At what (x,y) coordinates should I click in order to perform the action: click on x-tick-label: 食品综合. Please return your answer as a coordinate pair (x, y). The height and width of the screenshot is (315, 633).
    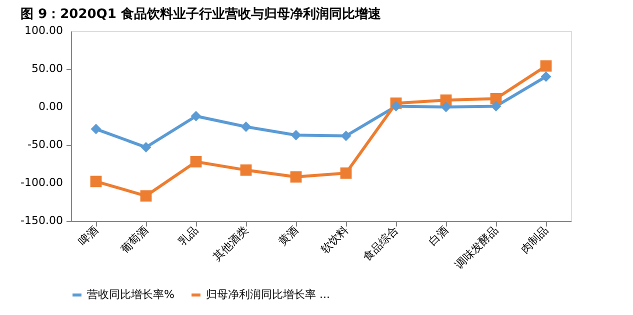
    Looking at the image, I should click on (380, 244).